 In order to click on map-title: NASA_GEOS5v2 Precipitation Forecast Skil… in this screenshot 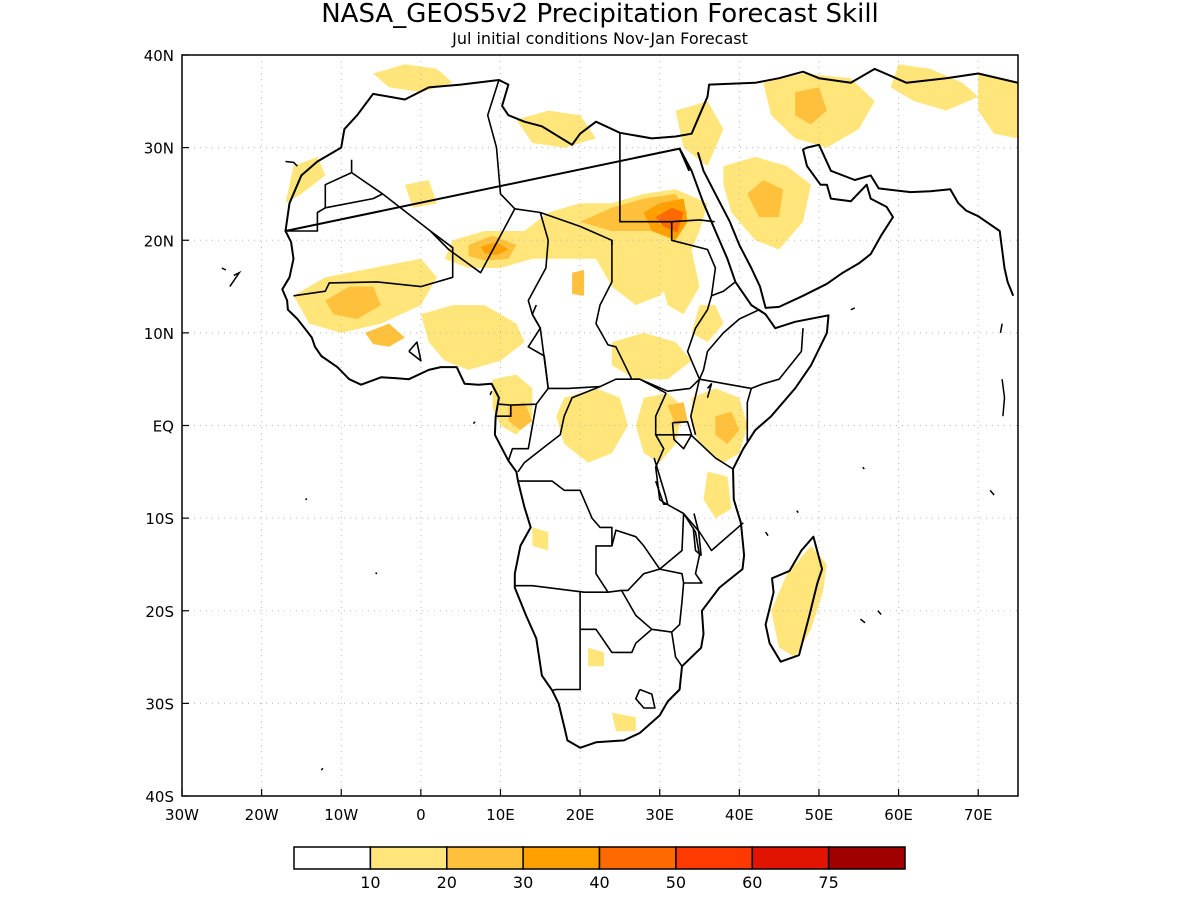, I will do `click(600, 14)`.